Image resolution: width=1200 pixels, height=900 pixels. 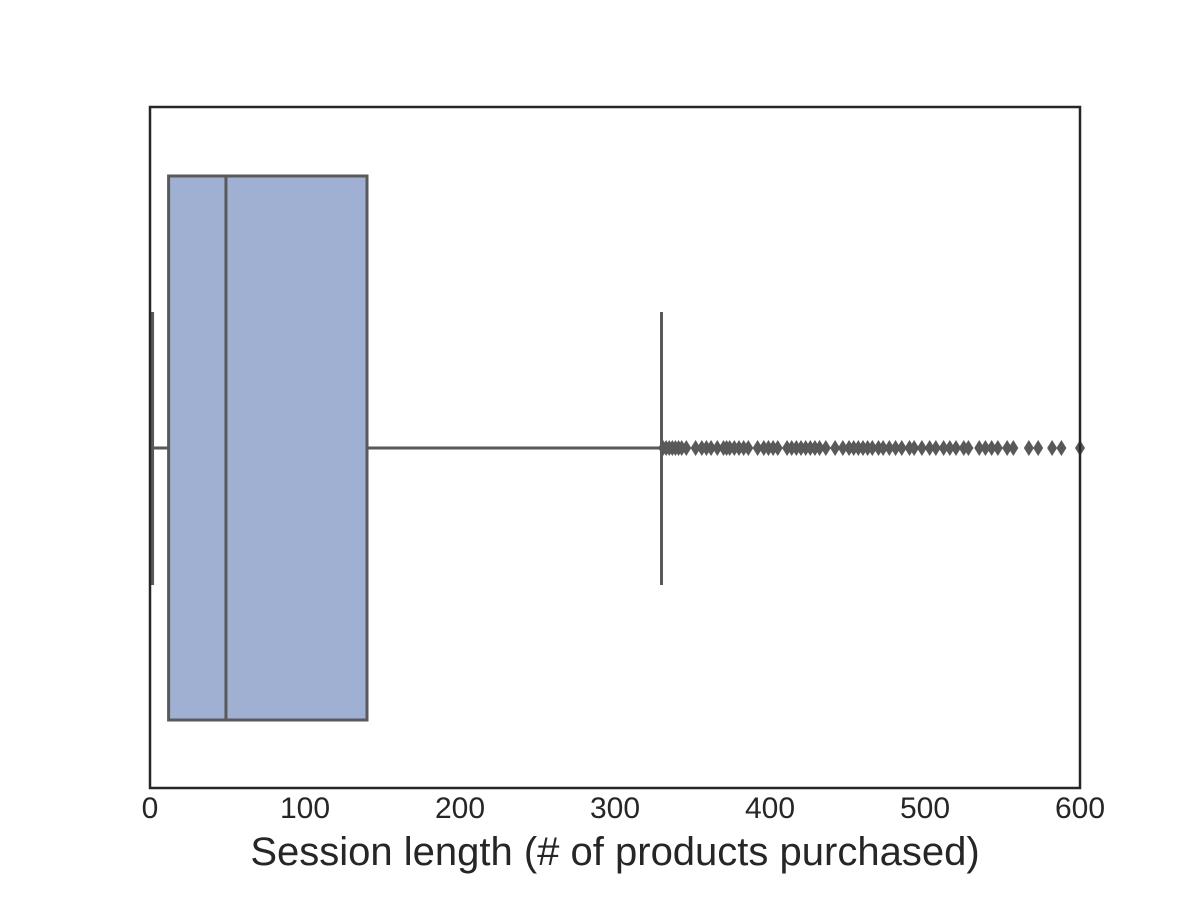 What do you see at coordinates (615, 808) in the screenshot?
I see `x-tick-label: 300` at bounding box center [615, 808].